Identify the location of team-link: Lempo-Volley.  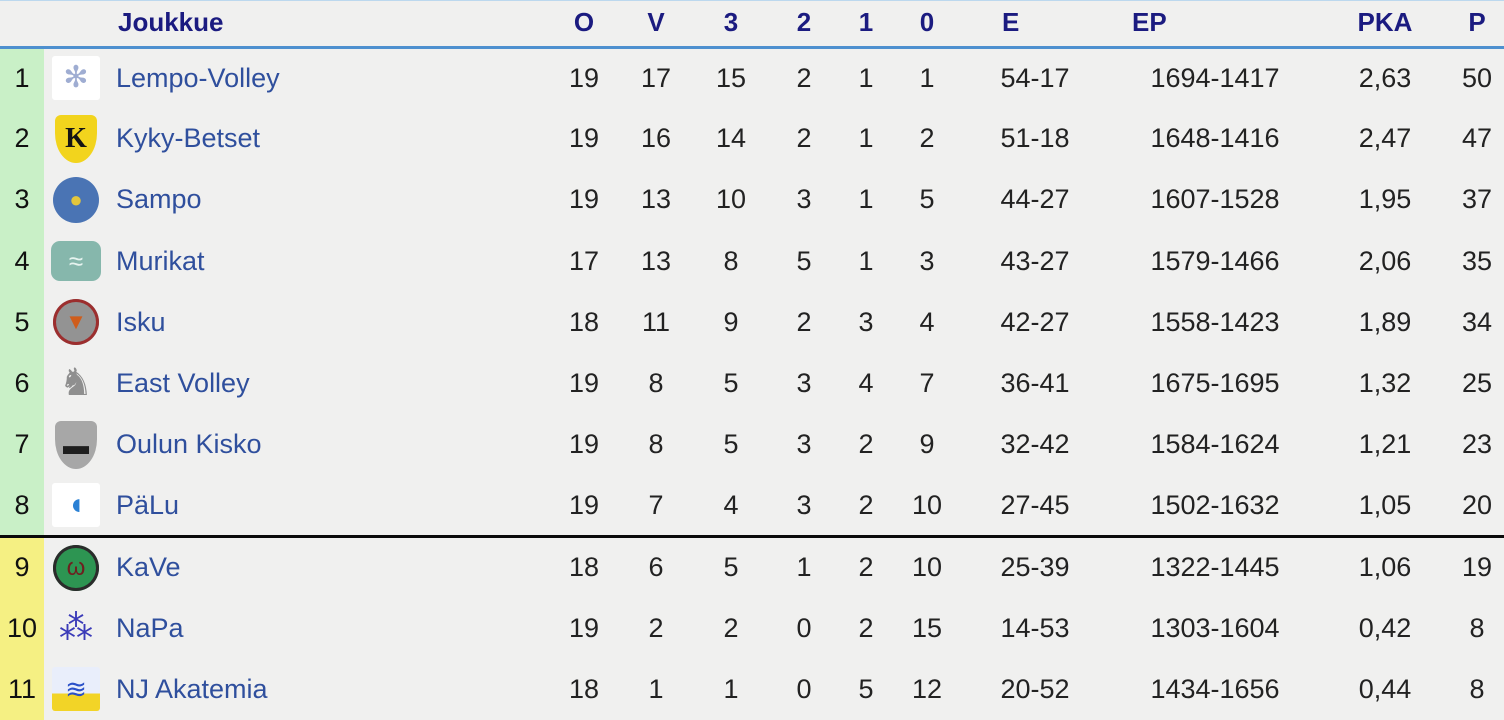
(198, 77).